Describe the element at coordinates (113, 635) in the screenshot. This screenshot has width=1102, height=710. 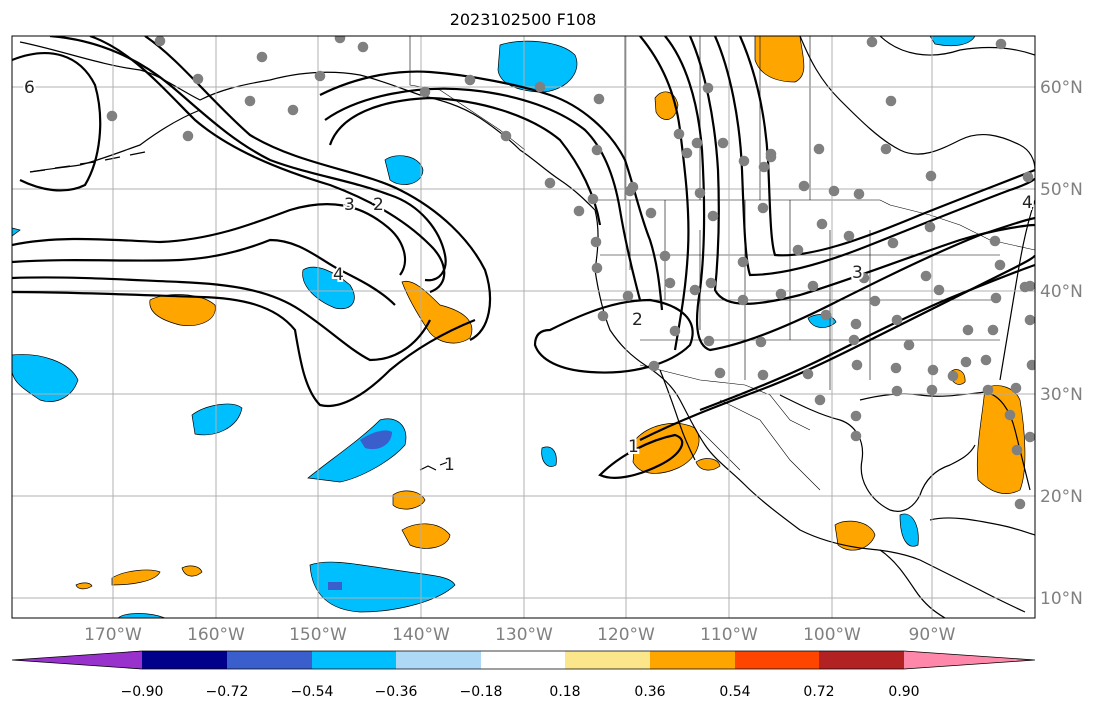
I see `lon-label: 170°W` at that location.